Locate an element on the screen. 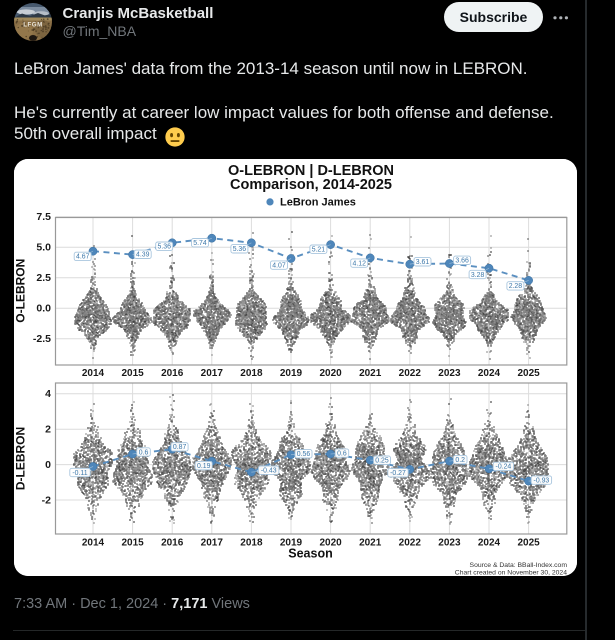 Image resolution: width=615 pixels, height=640 pixels. svg-text: 2.5 is located at coordinates (43, 278).